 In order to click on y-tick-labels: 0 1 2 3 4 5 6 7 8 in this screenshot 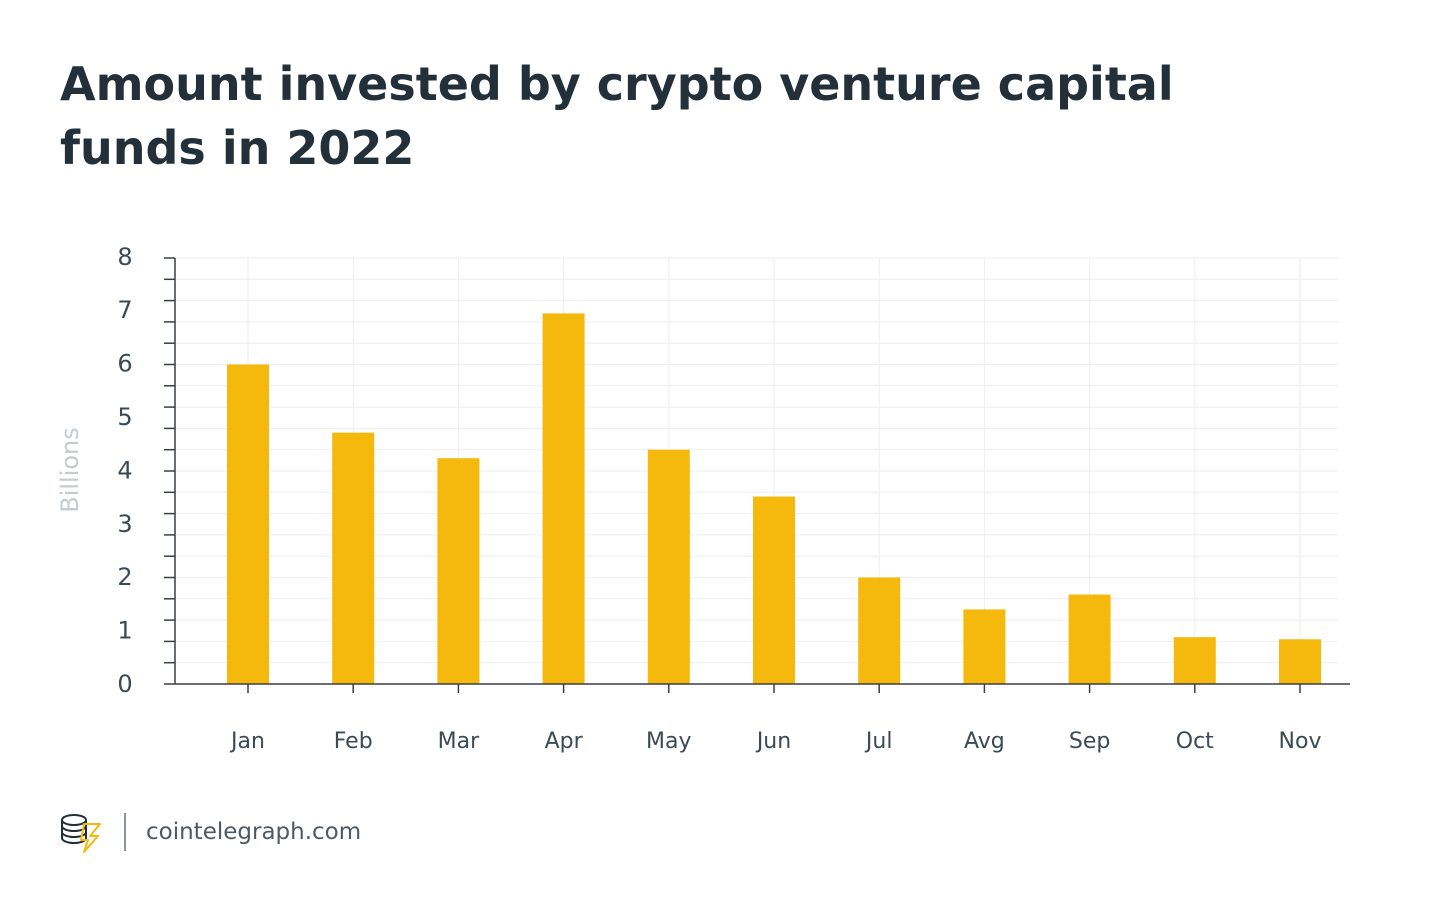, I will do `click(124, 470)`.